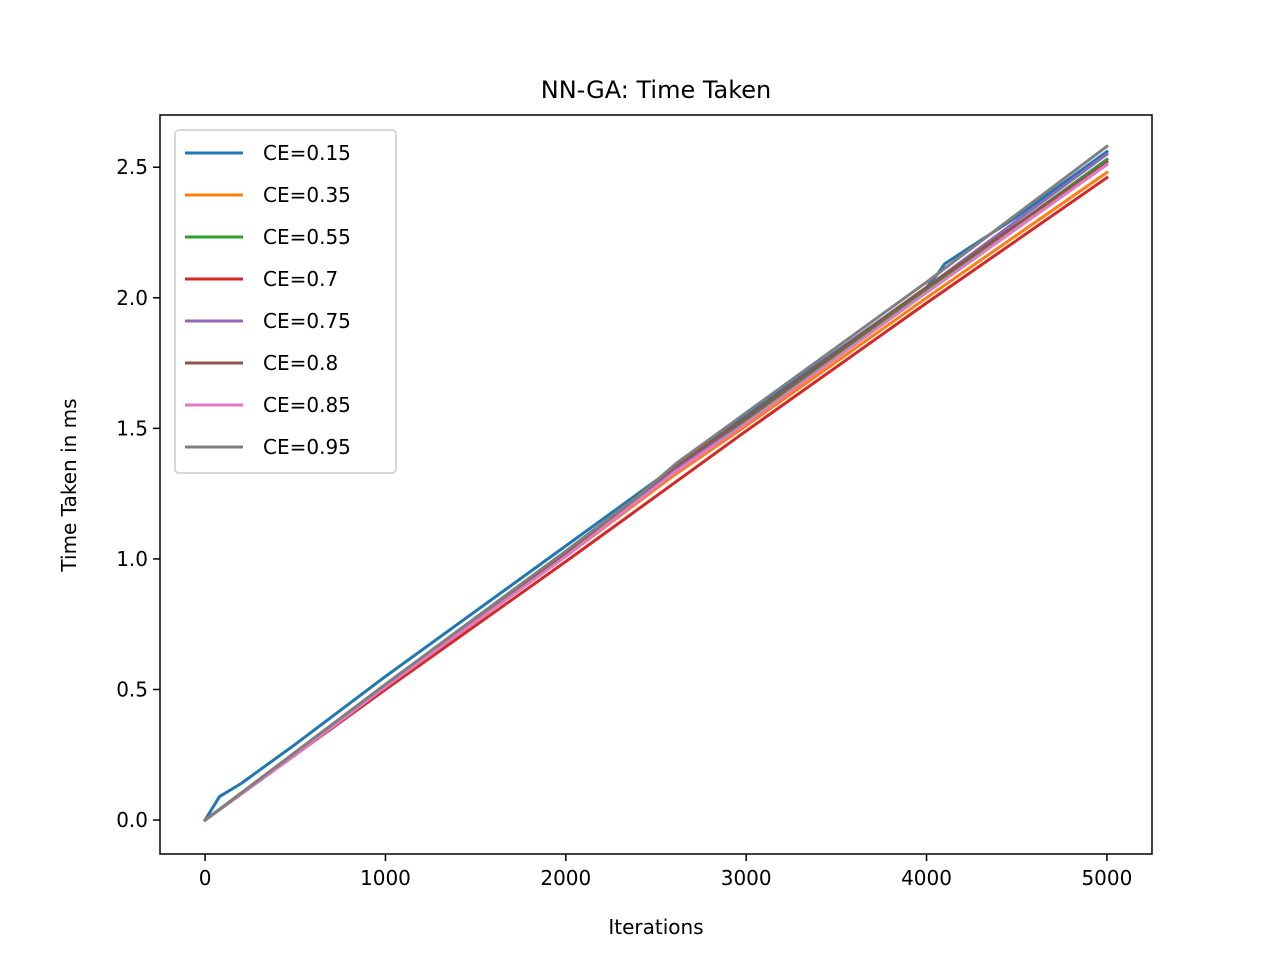 The width and height of the screenshot is (1280, 960). Describe the element at coordinates (69, 485) in the screenshot. I see `y-axis-title: Time Taken in ms` at that location.